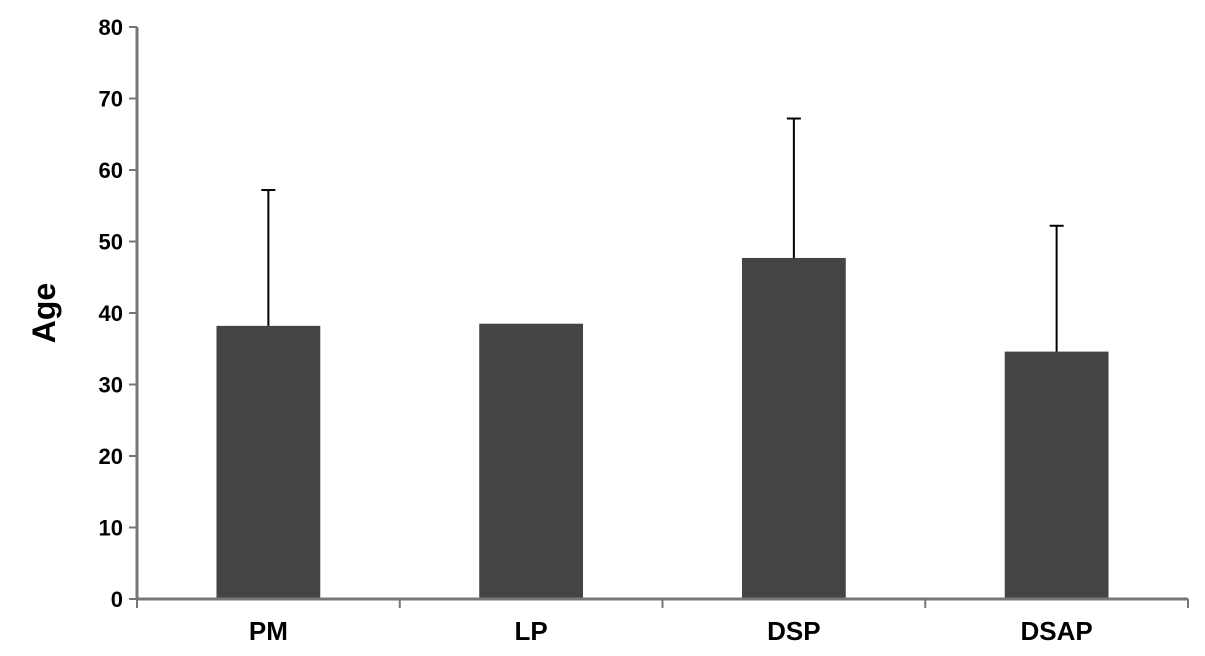 The width and height of the screenshot is (1205, 656). I want to click on y-tick-label: 10, so click(111, 528).